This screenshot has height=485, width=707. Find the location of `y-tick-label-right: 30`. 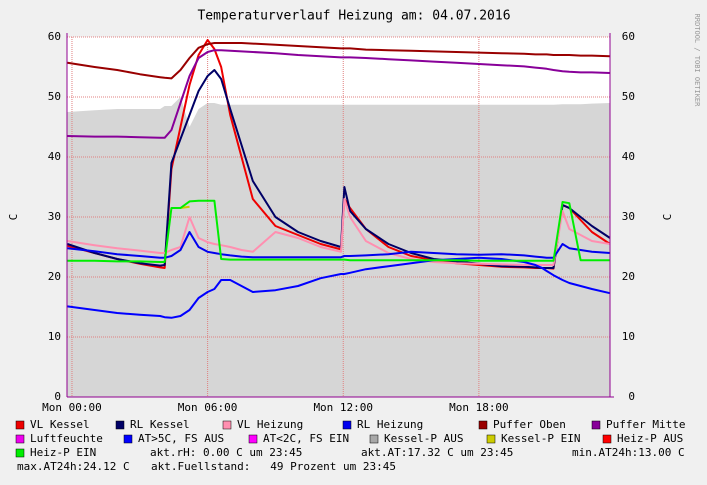

y-tick-label-right: 30 is located at coordinates (628, 216).